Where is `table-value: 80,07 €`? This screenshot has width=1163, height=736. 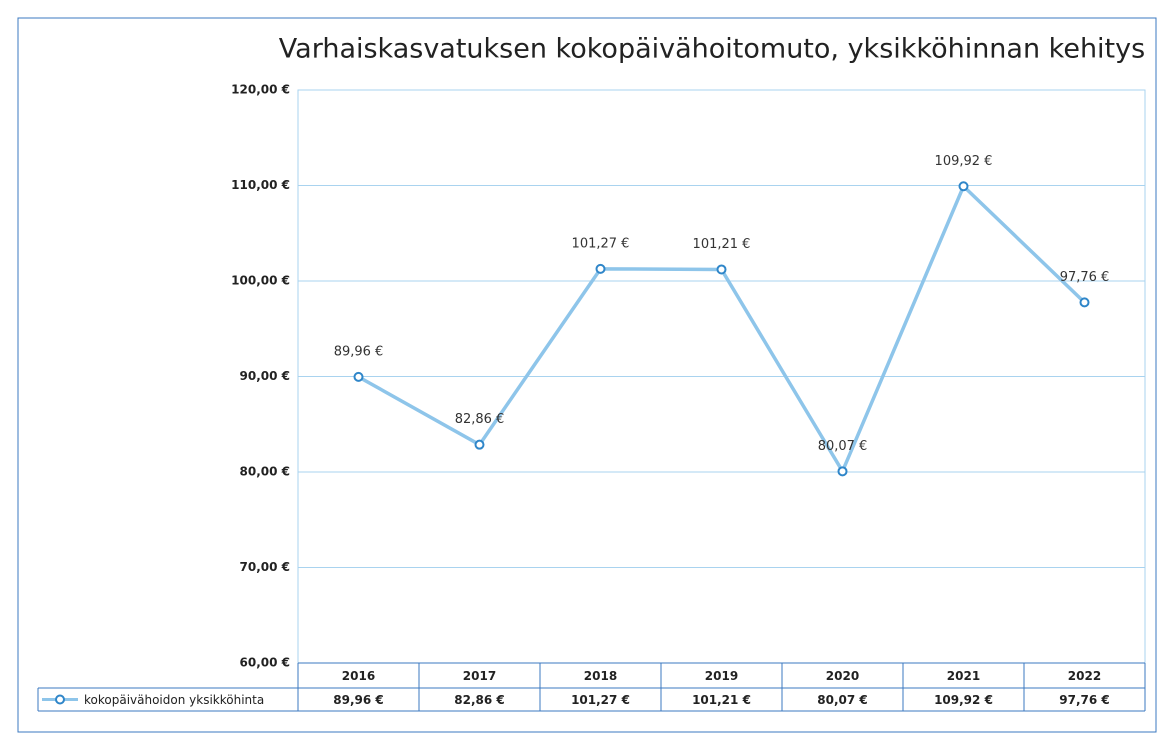 table-value: 80,07 € is located at coordinates (842, 700).